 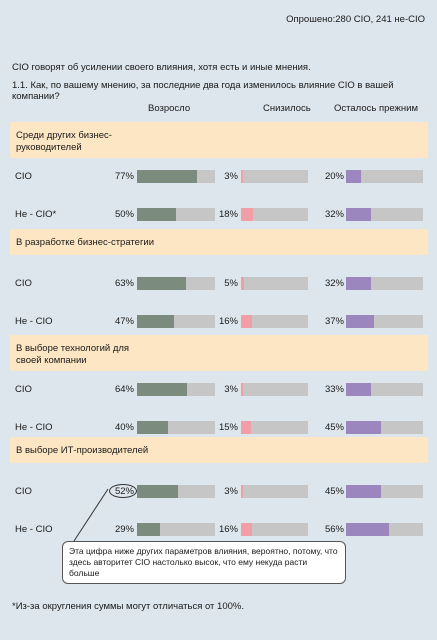 What do you see at coordinates (124, 176) in the screenshot?
I see `value-label-increased: 77%` at bounding box center [124, 176].